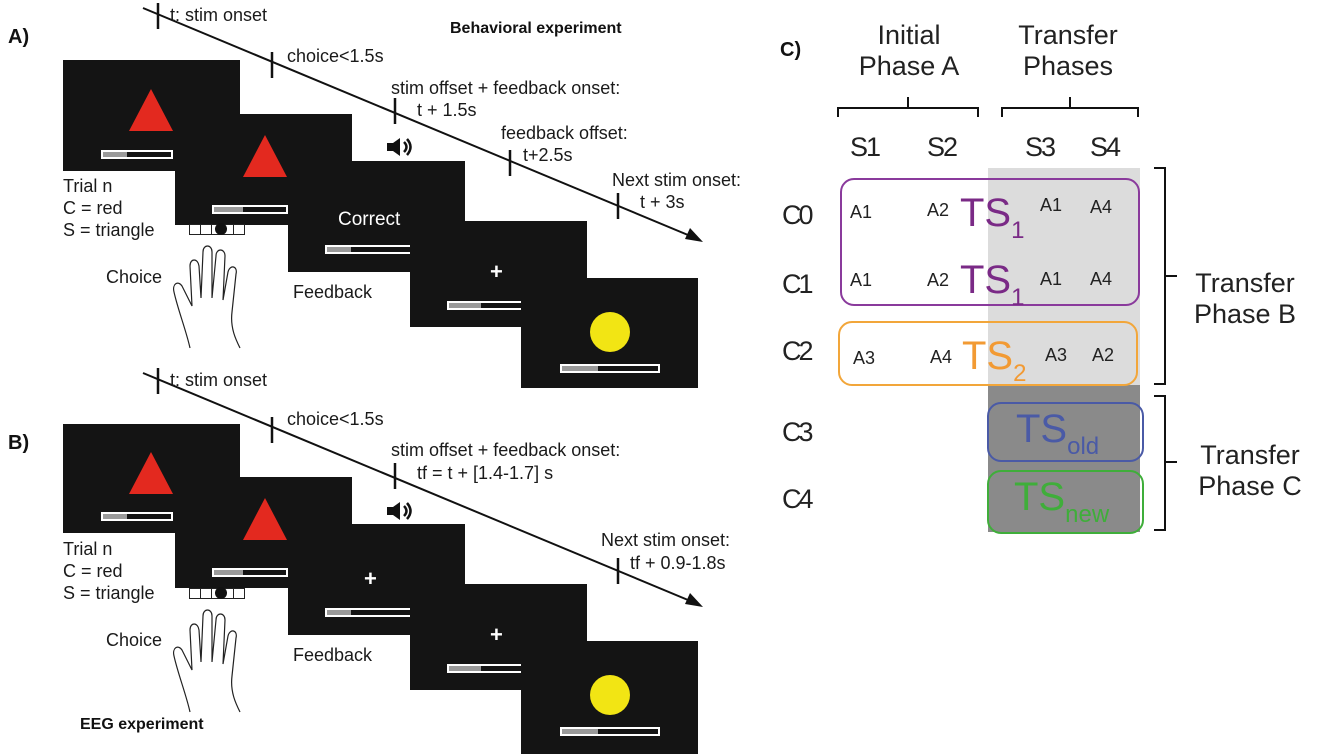 The width and height of the screenshot is (1331, 754). Describe the element at coordinates (536, 28) in the screenshot. I see `panel-a-title: Behavioral experiment` at that location.